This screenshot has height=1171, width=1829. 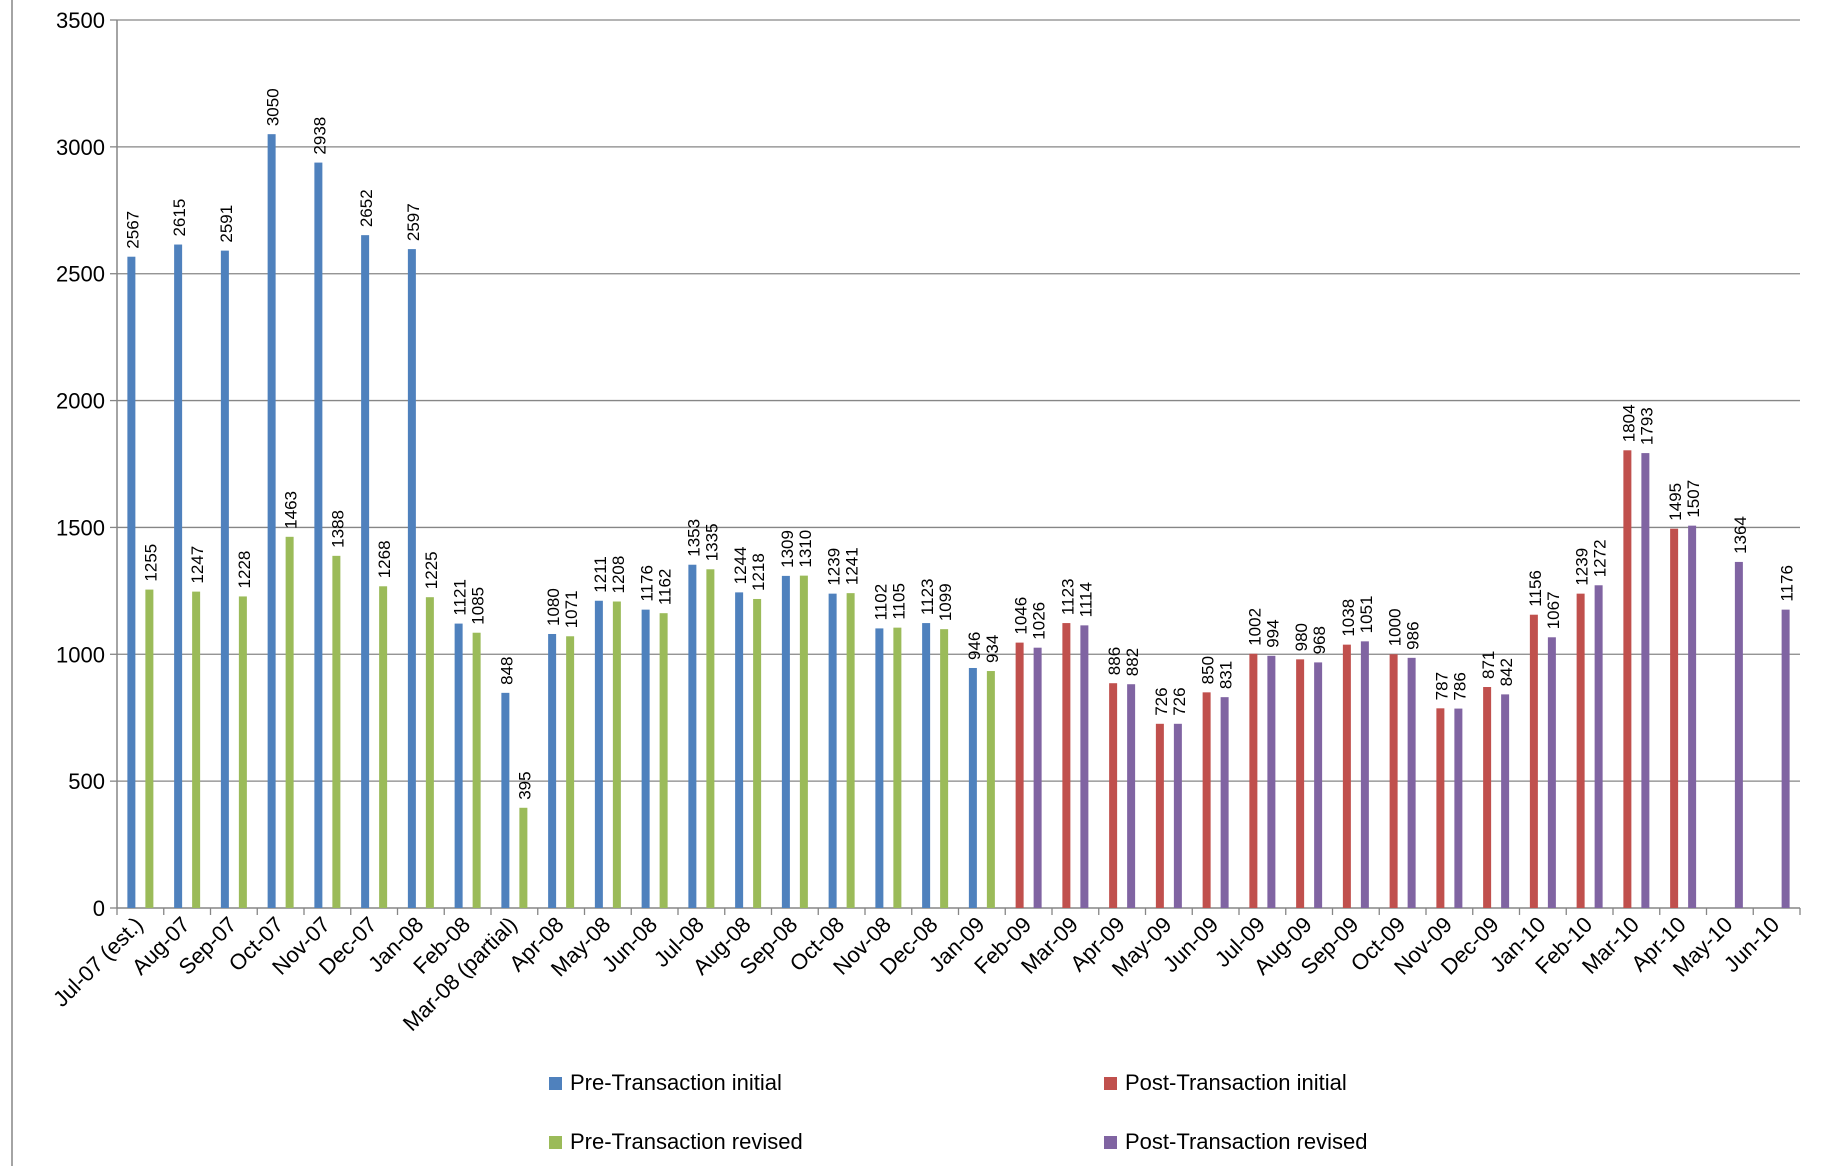 I want to click on data-label-pre-initial: 3050, so click(x=273, y=107).